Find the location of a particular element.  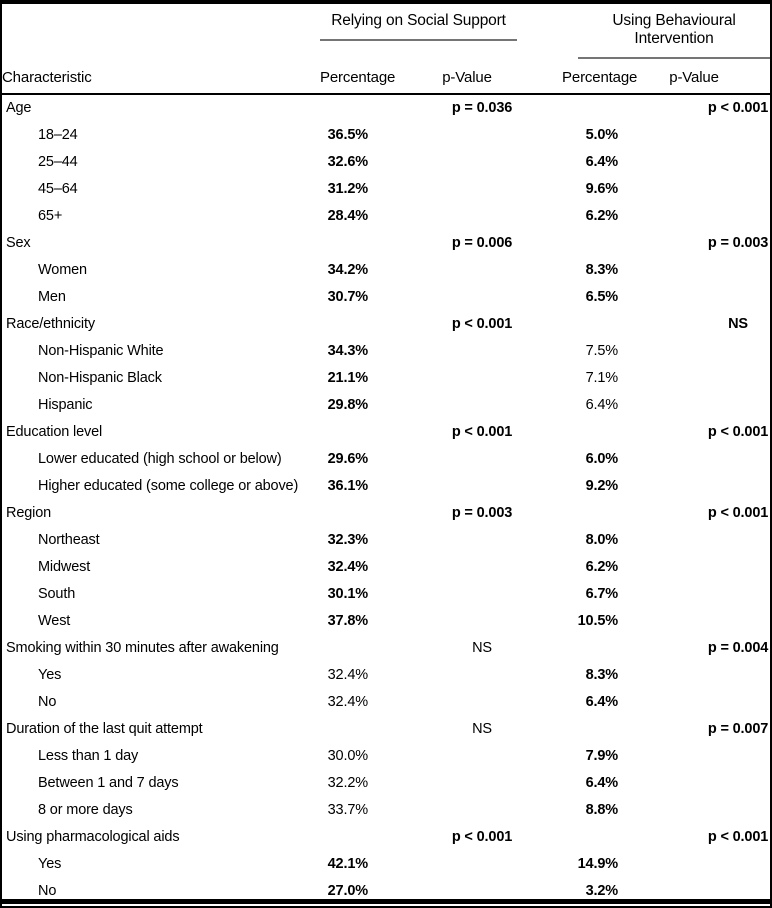

column-group-label: Relying on Social Support is located at coordinates (418, 20).